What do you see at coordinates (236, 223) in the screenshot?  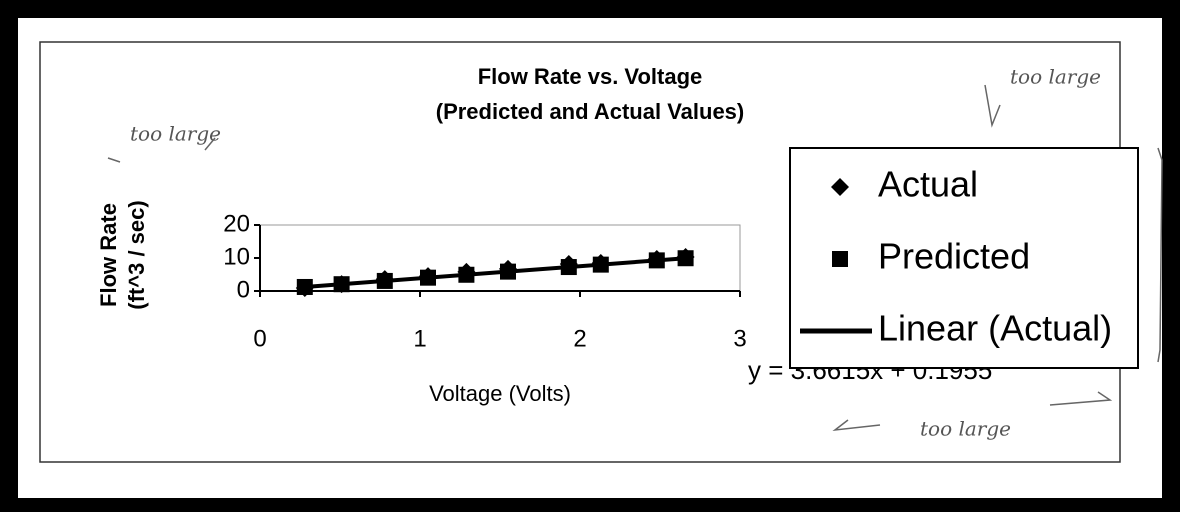 I see `y-tick-label: 20` at bounding box center [236, 223].